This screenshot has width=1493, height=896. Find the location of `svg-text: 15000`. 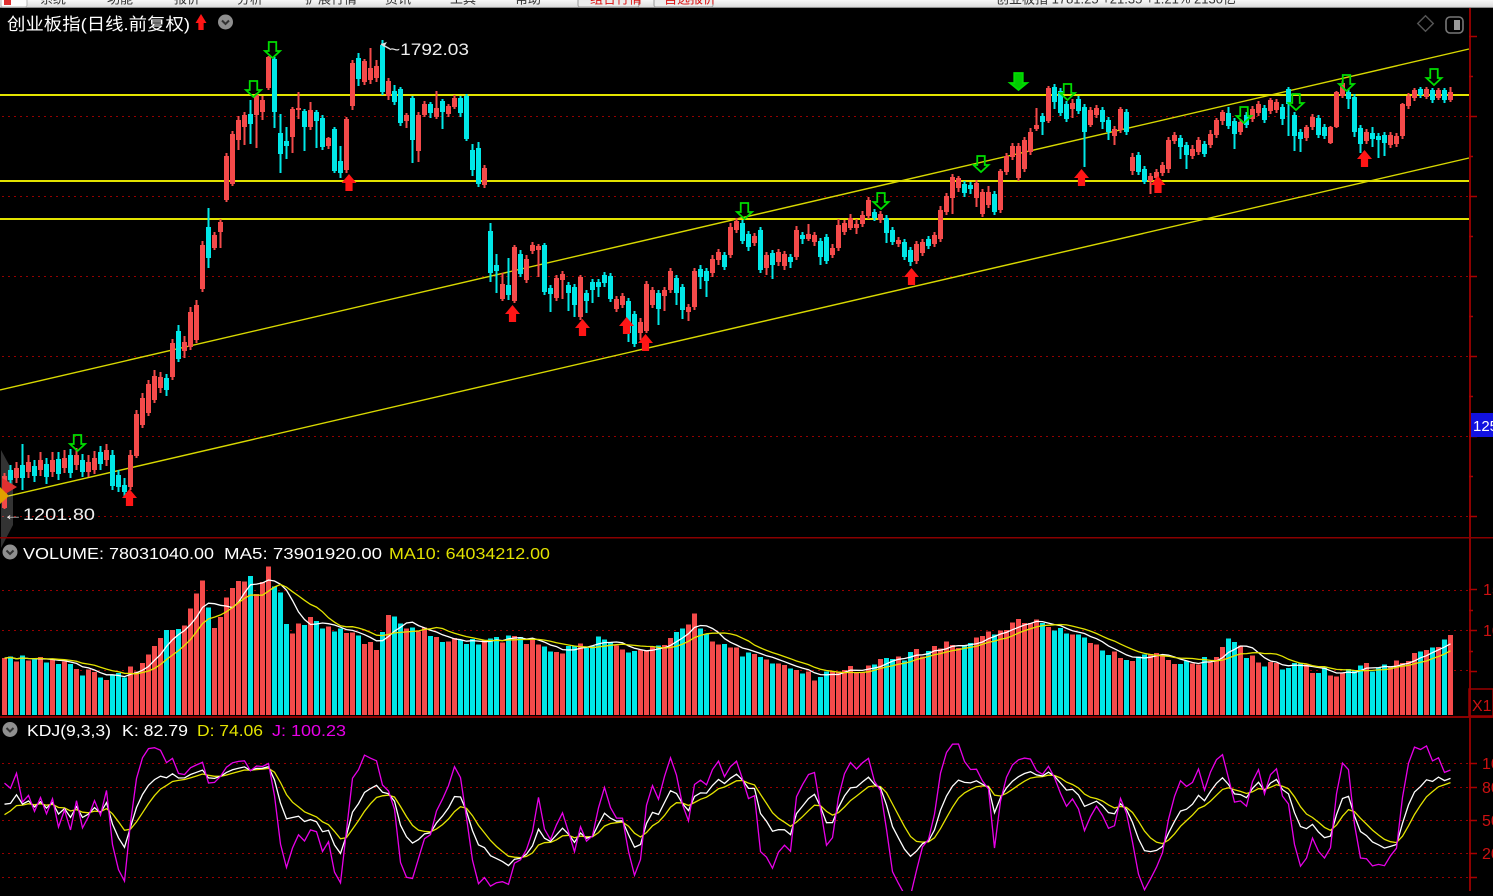

svg-text: 15000 is located at coordinates (1488, 590).